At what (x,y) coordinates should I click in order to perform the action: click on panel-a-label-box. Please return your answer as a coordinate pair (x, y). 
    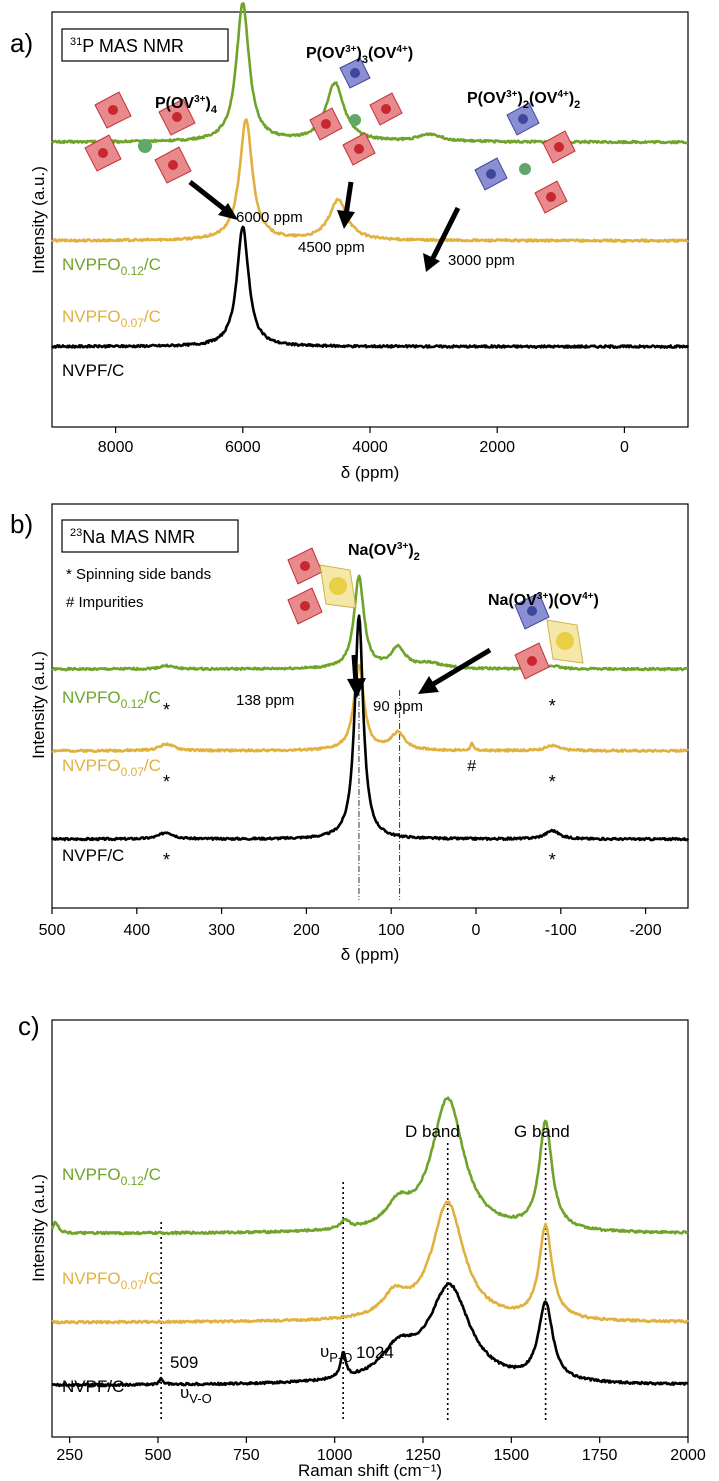
    Looking at the image, I should click on (145, 45).